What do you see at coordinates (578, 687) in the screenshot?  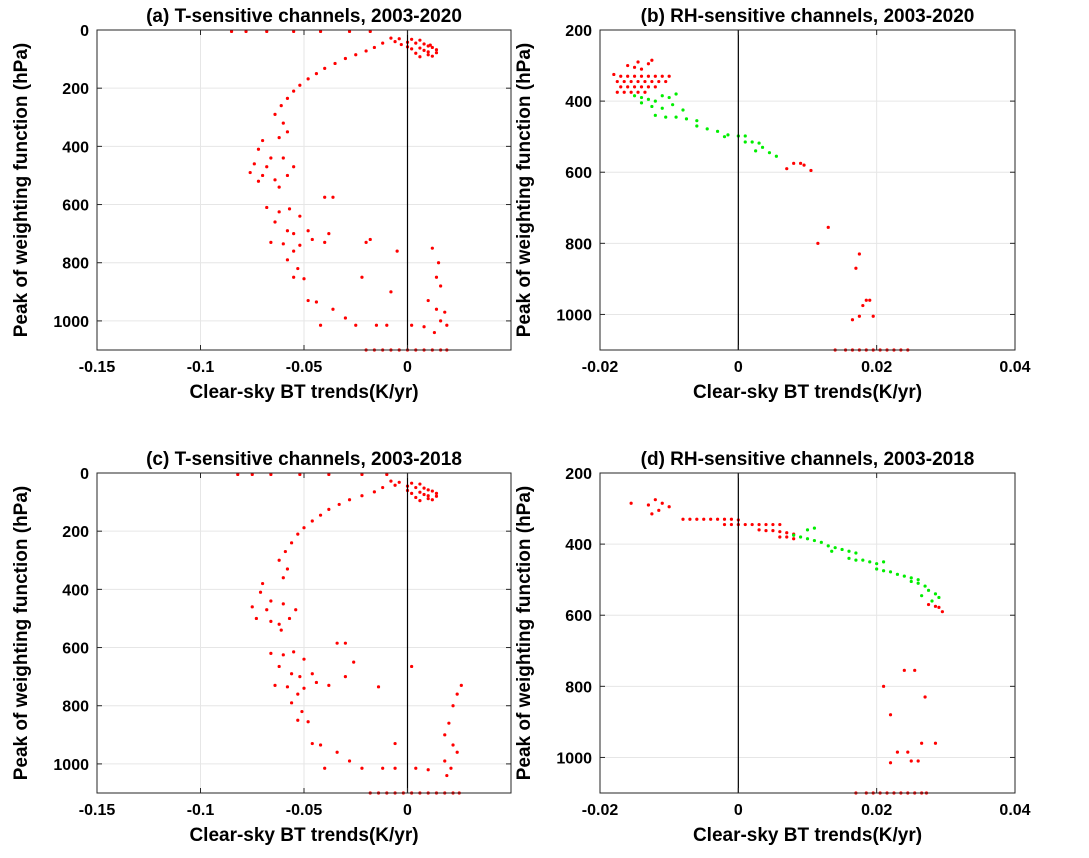 I see `y-tick-label: 800` at bounding box center [578, 687].